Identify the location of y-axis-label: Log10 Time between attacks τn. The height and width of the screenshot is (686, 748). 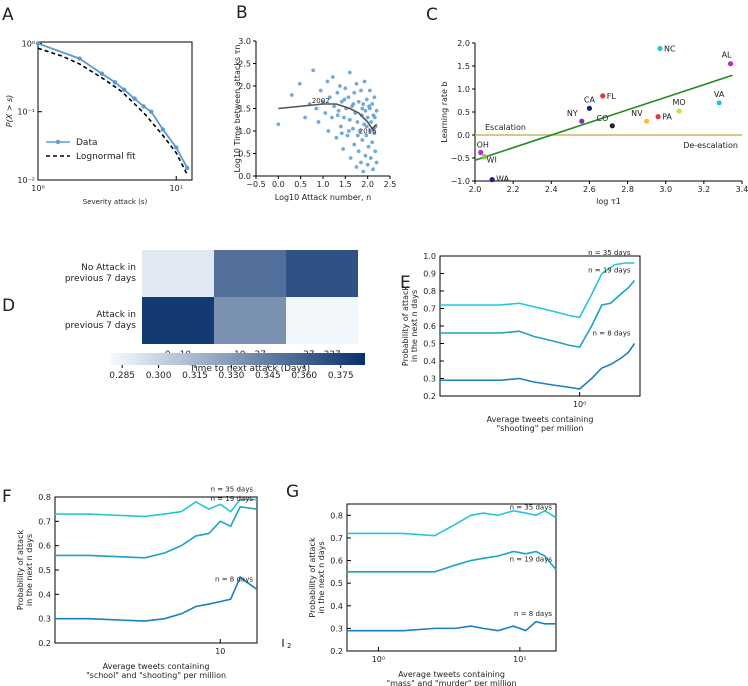
(237, 109).